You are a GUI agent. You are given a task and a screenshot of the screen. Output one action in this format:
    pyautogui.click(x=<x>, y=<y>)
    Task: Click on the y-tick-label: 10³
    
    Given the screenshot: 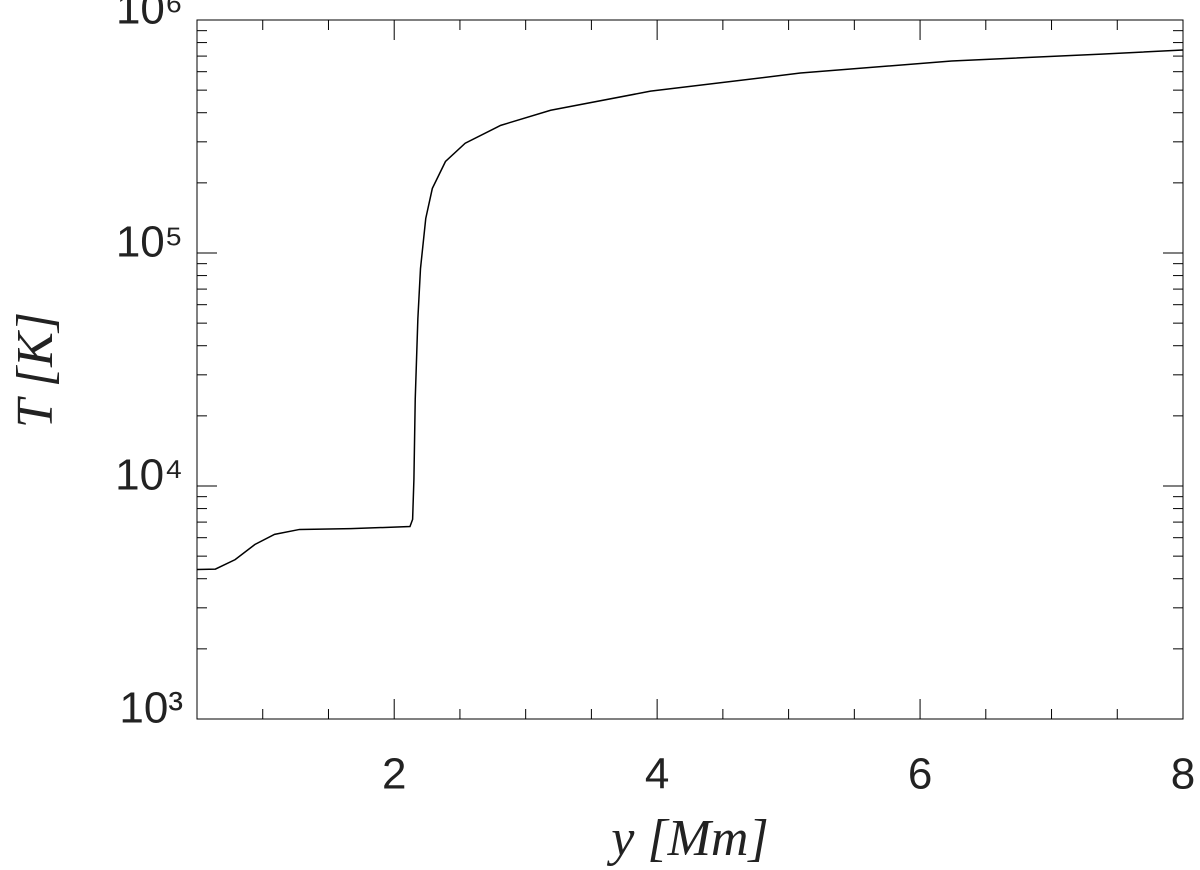 What is the action you would take?
    pyautogui.click(x=151, y=708)
    